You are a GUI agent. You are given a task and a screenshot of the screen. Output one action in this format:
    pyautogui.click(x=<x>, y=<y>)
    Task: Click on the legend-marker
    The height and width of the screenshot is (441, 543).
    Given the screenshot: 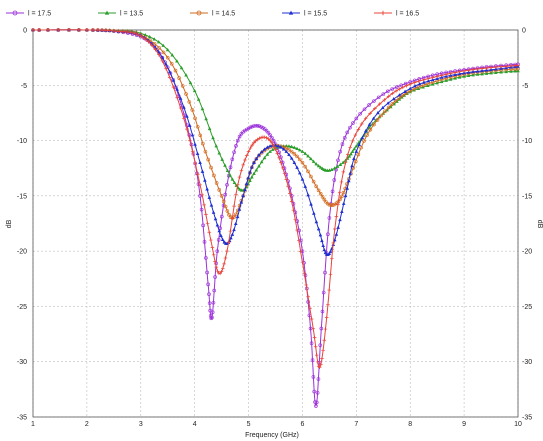 What is the action you would take?
    pyautogui.click(x=383, y=13)
    